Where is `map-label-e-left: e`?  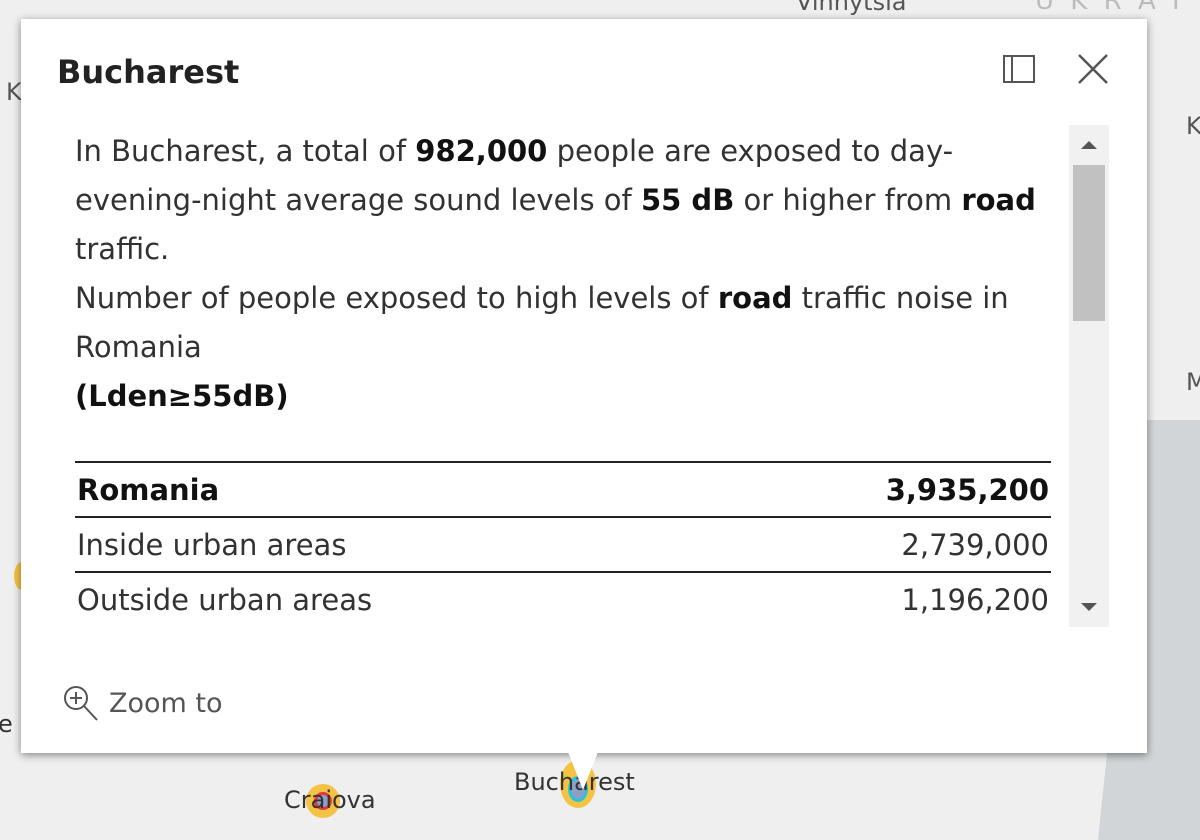
map-label-e-left: e is located at coordinates (6, 724).